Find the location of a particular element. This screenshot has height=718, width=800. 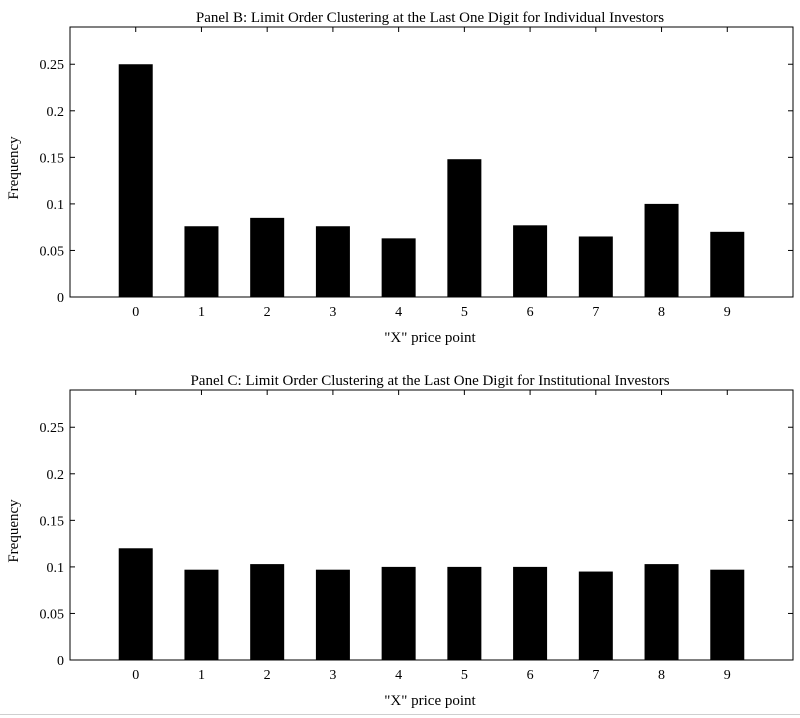

pc-y-tick-label: 0.1 is located at coordinates (56, 568).